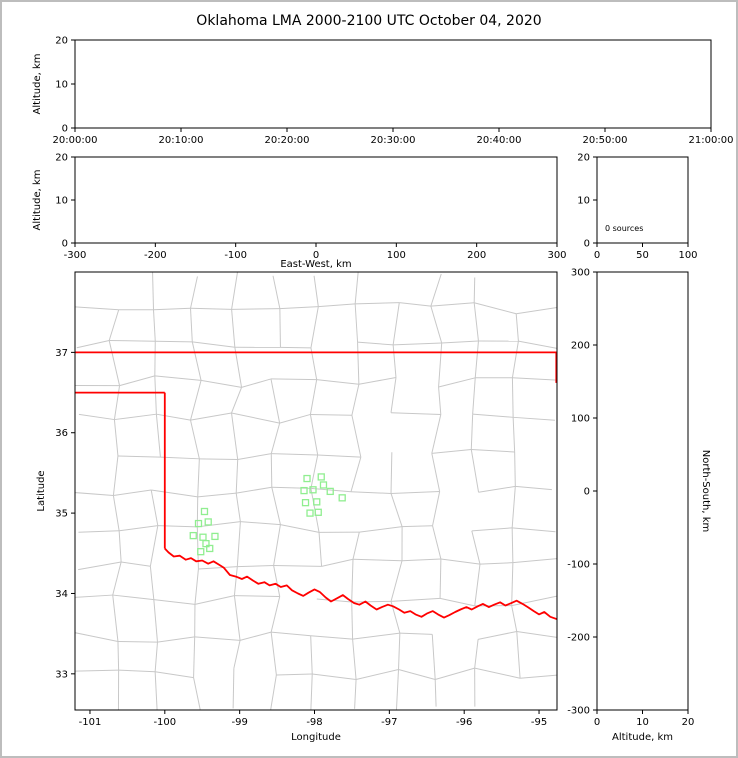  I want to click on sources-count-label: 0 sources, so click(624, 228).